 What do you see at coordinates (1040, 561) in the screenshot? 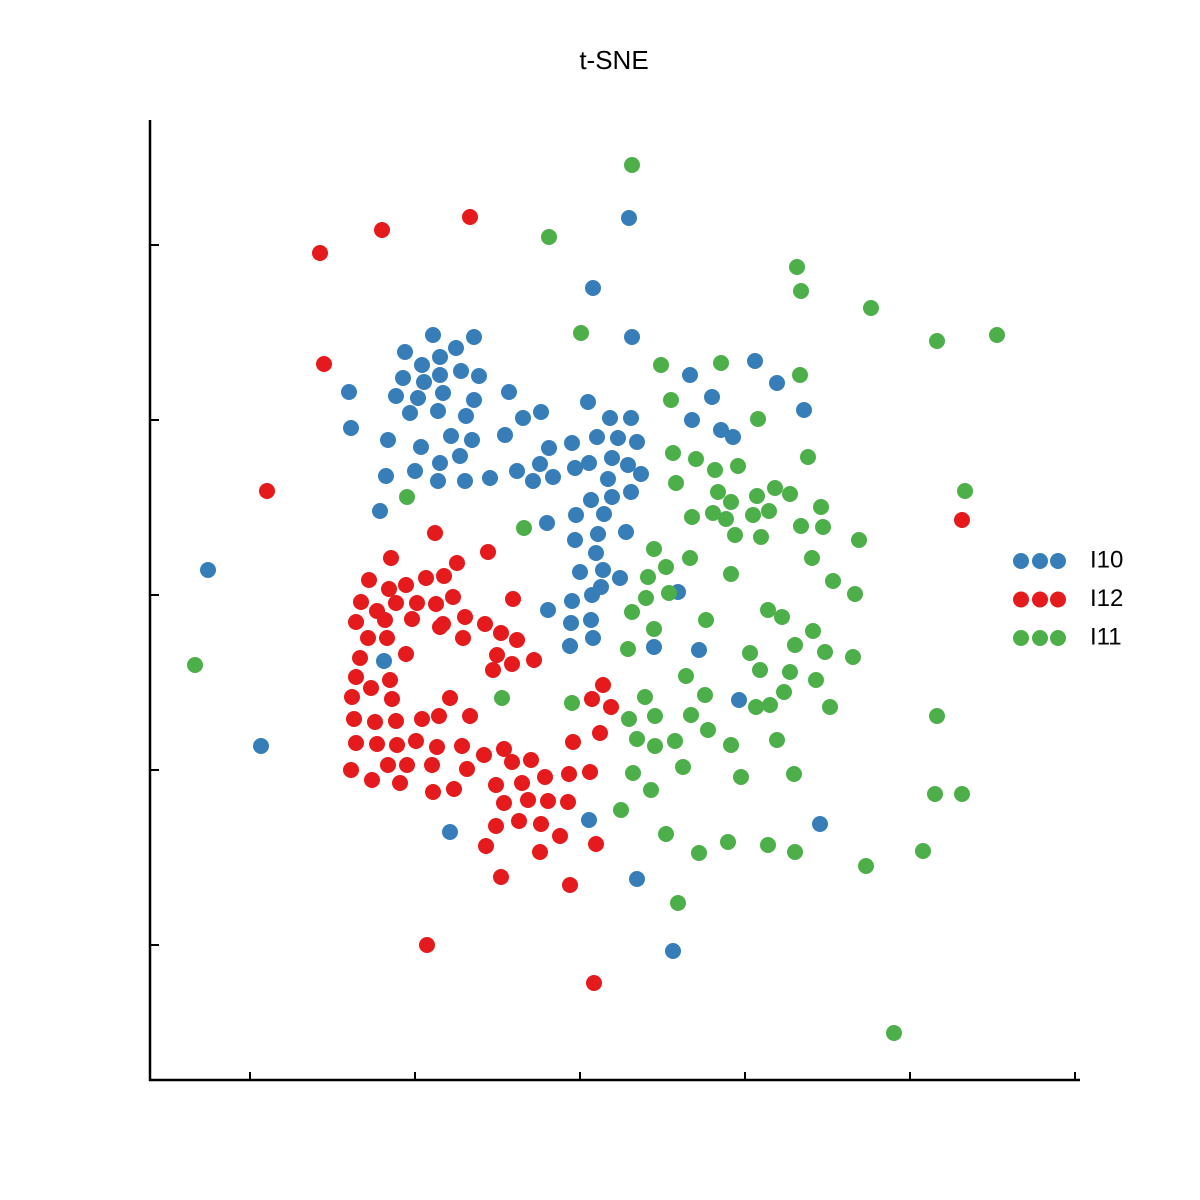
I see `legend-marker` at bounding box center [1040, 561].